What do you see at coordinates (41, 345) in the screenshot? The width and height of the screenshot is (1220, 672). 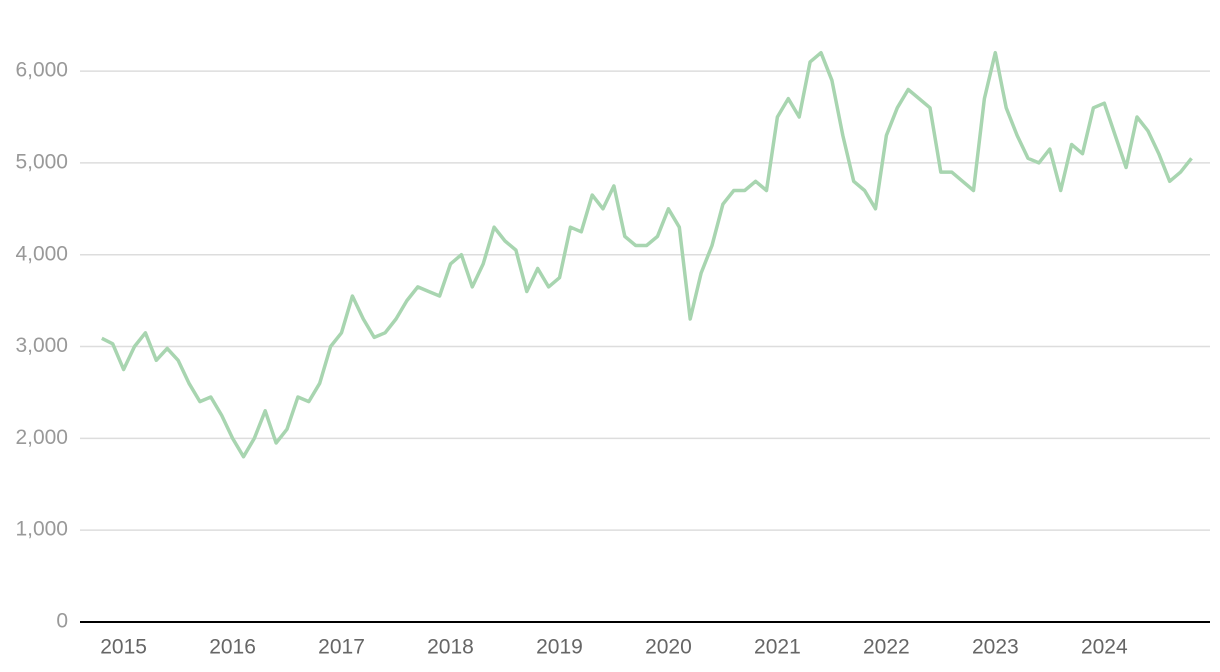 I see `y-tick-label: 3,000` at bounding box center [41, 345].